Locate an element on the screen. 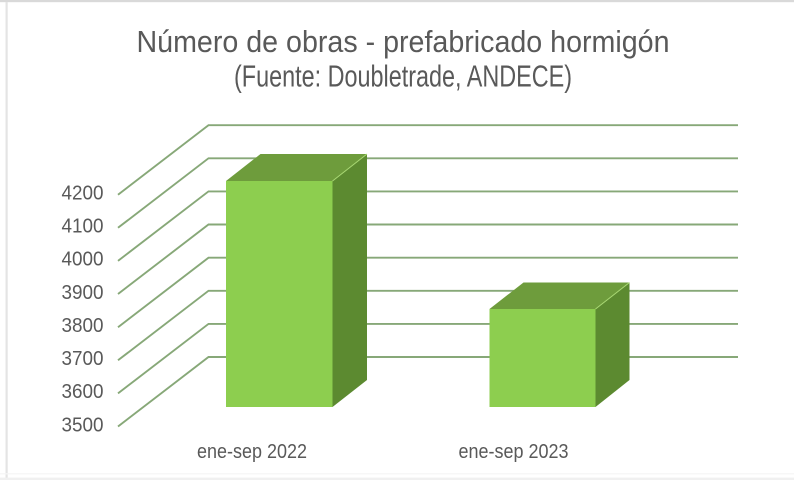 Image resolution: width=794 pixels, height=480 pixels. svg-text: ene-sep 2022 is located at coordinates (252, 452).